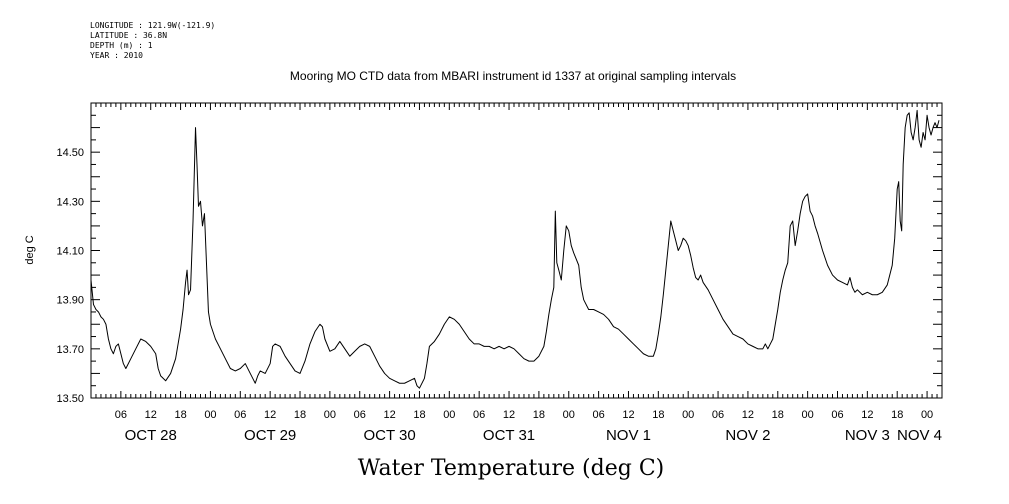  I want to click on x-date-label: OCT 31, so click(509, 435).